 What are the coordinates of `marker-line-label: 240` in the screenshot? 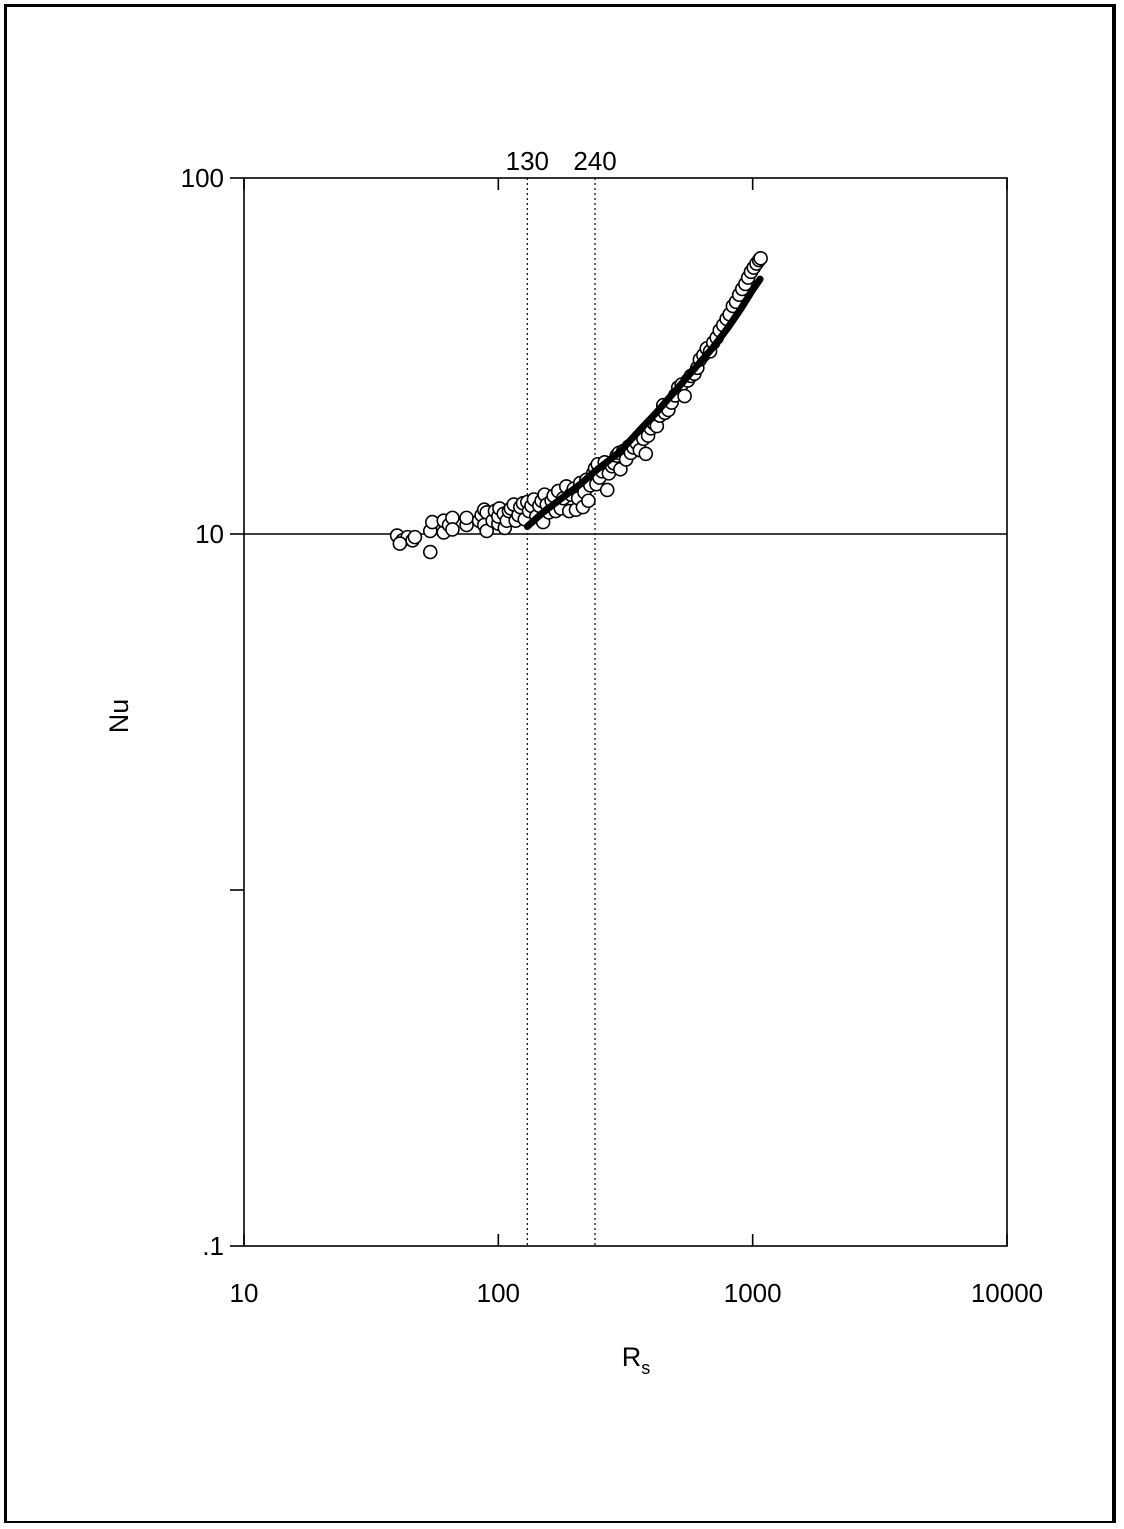 It's located at (594, 161).